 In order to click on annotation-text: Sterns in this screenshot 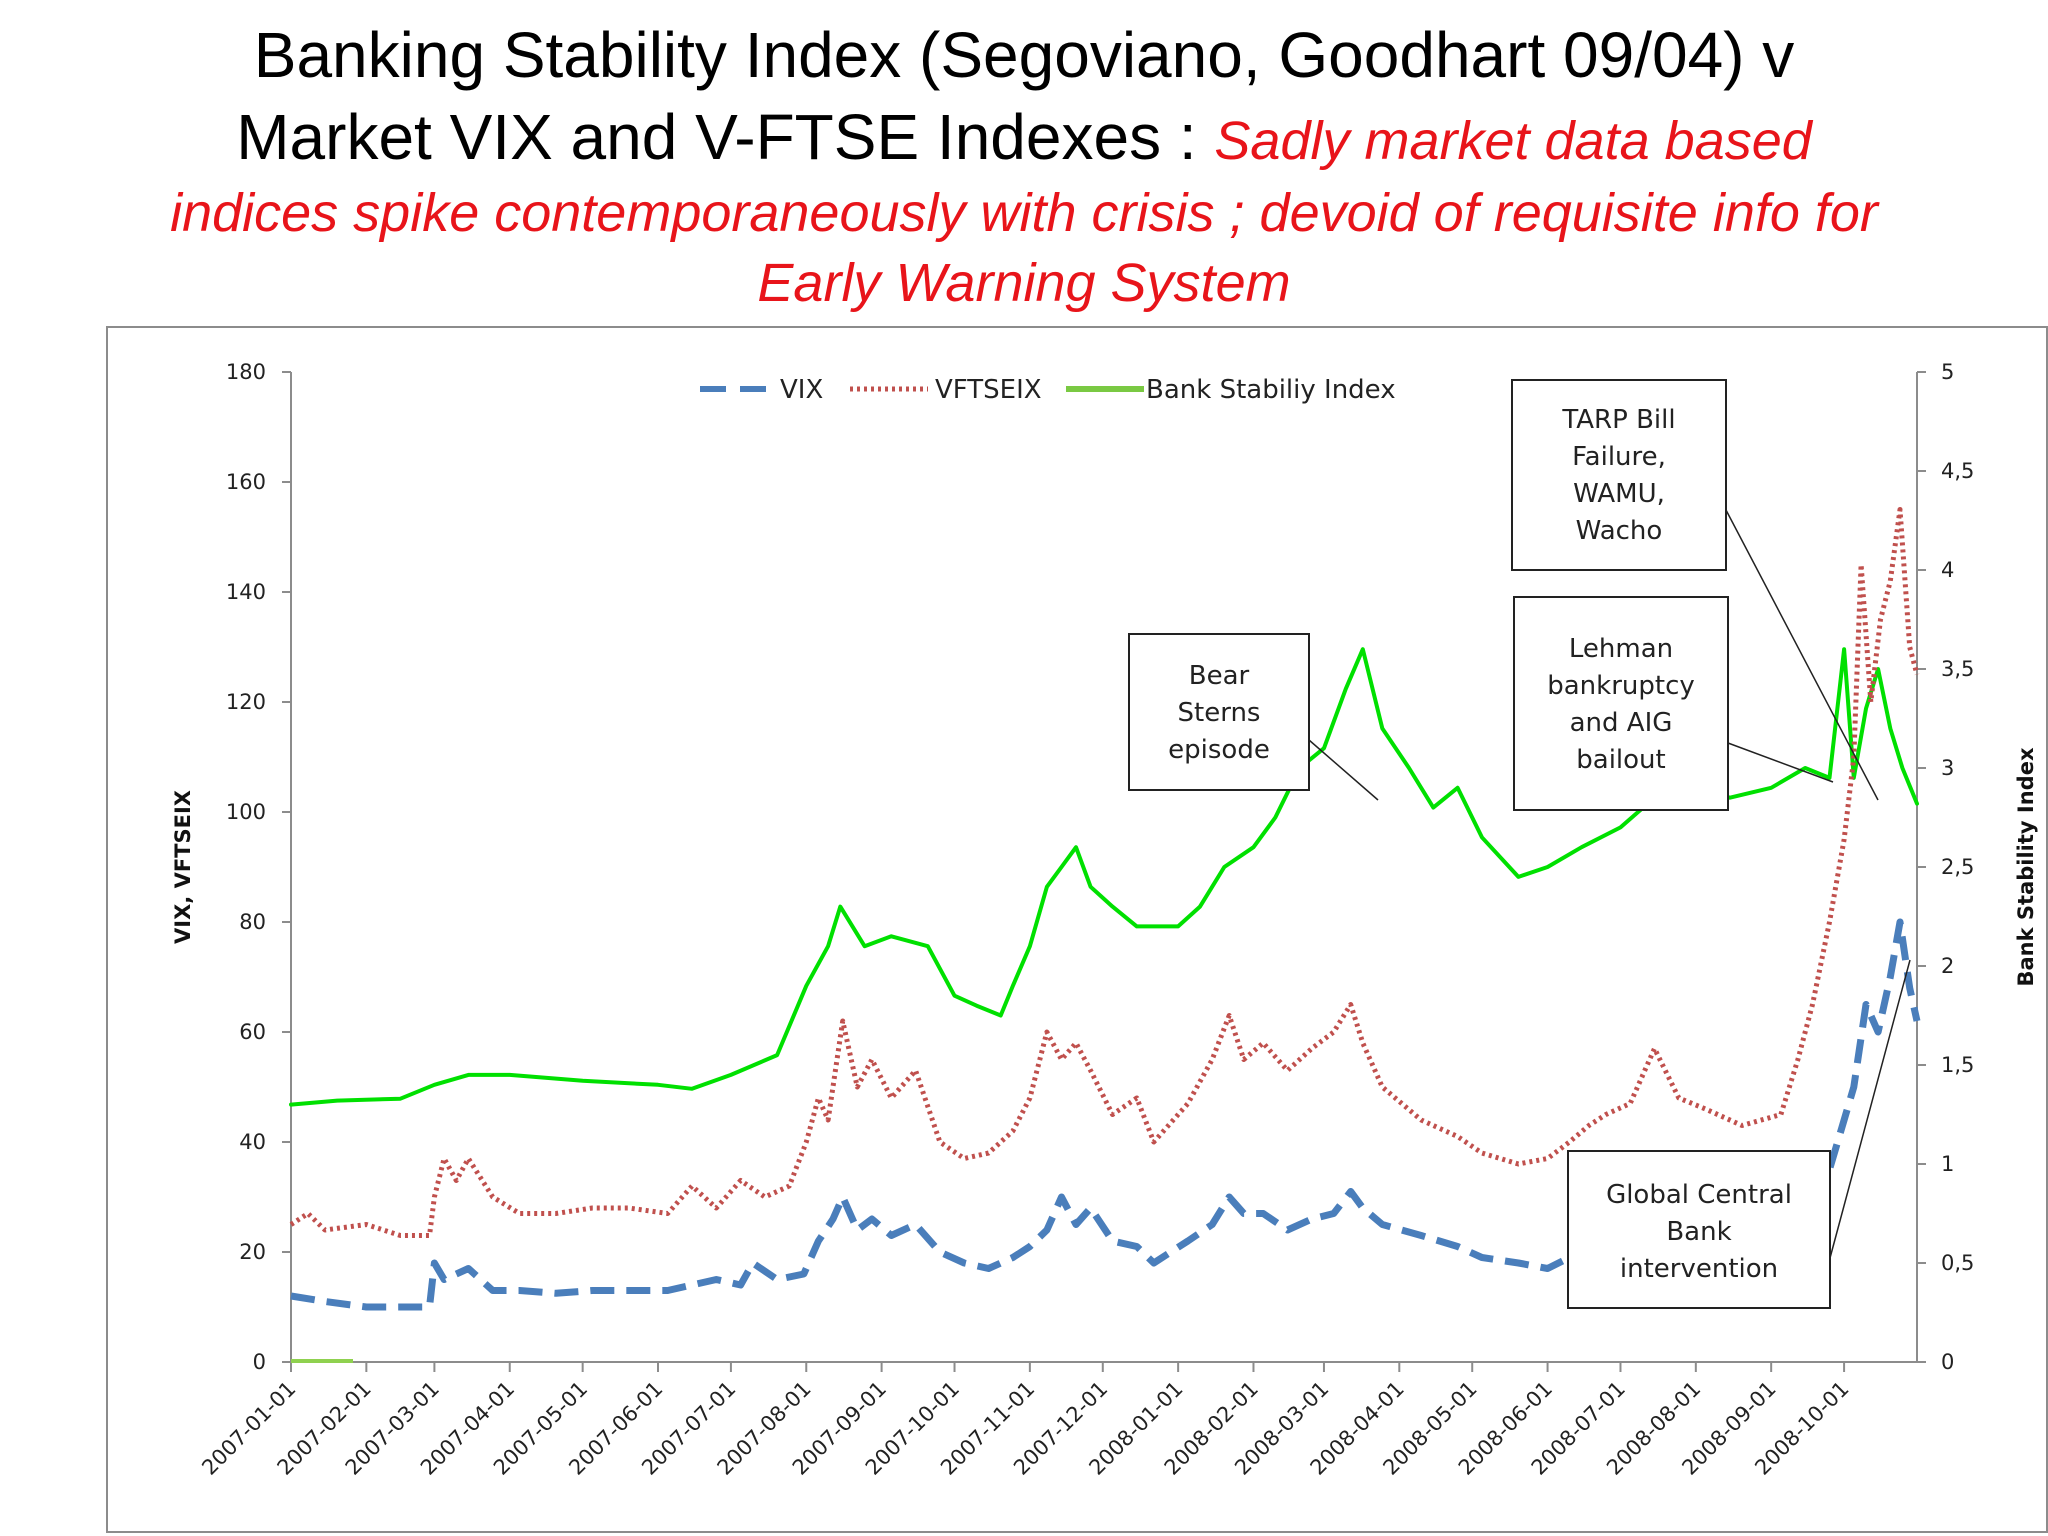, I will do `click(1219, 713)`.